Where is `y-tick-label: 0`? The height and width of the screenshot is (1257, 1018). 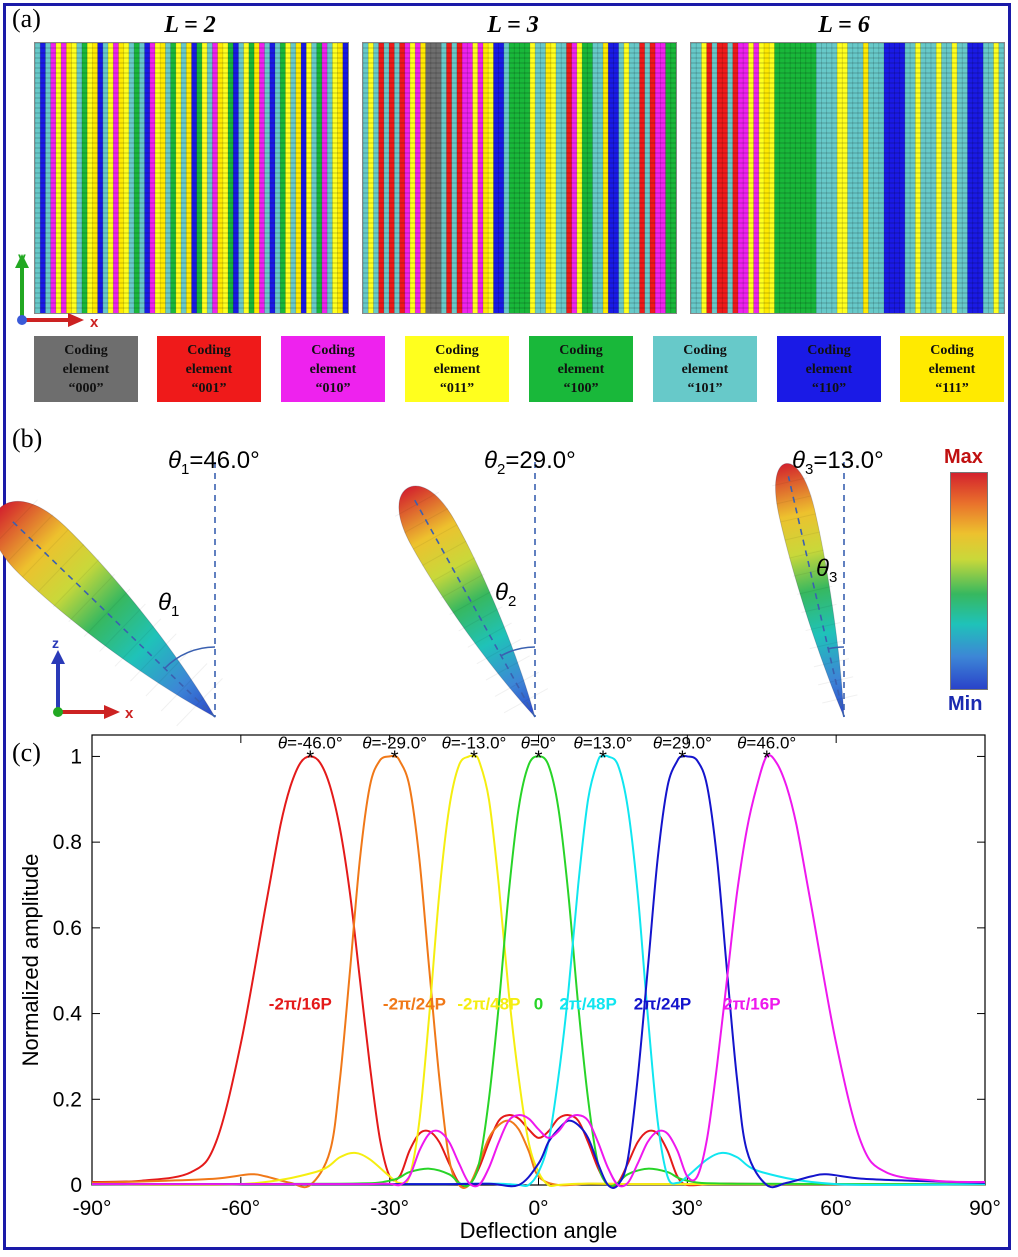
y-tick-label: 0 is located at coordinates (76, 1185).